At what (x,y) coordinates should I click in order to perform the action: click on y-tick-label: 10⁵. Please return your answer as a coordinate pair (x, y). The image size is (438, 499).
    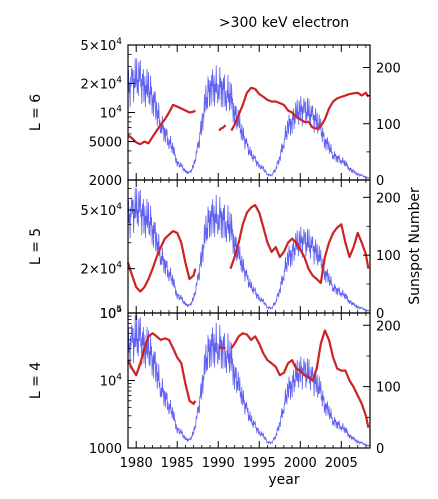
    Looking at the image, I should click on (111, 313).